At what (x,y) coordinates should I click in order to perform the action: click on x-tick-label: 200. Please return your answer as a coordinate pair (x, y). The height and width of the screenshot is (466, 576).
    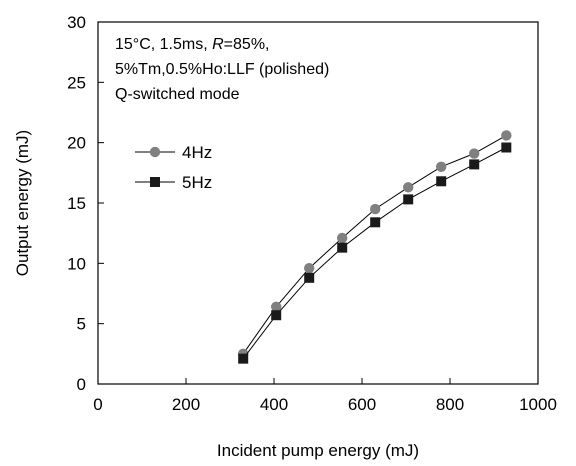
    Looking at the image, I should click on (186, 404).